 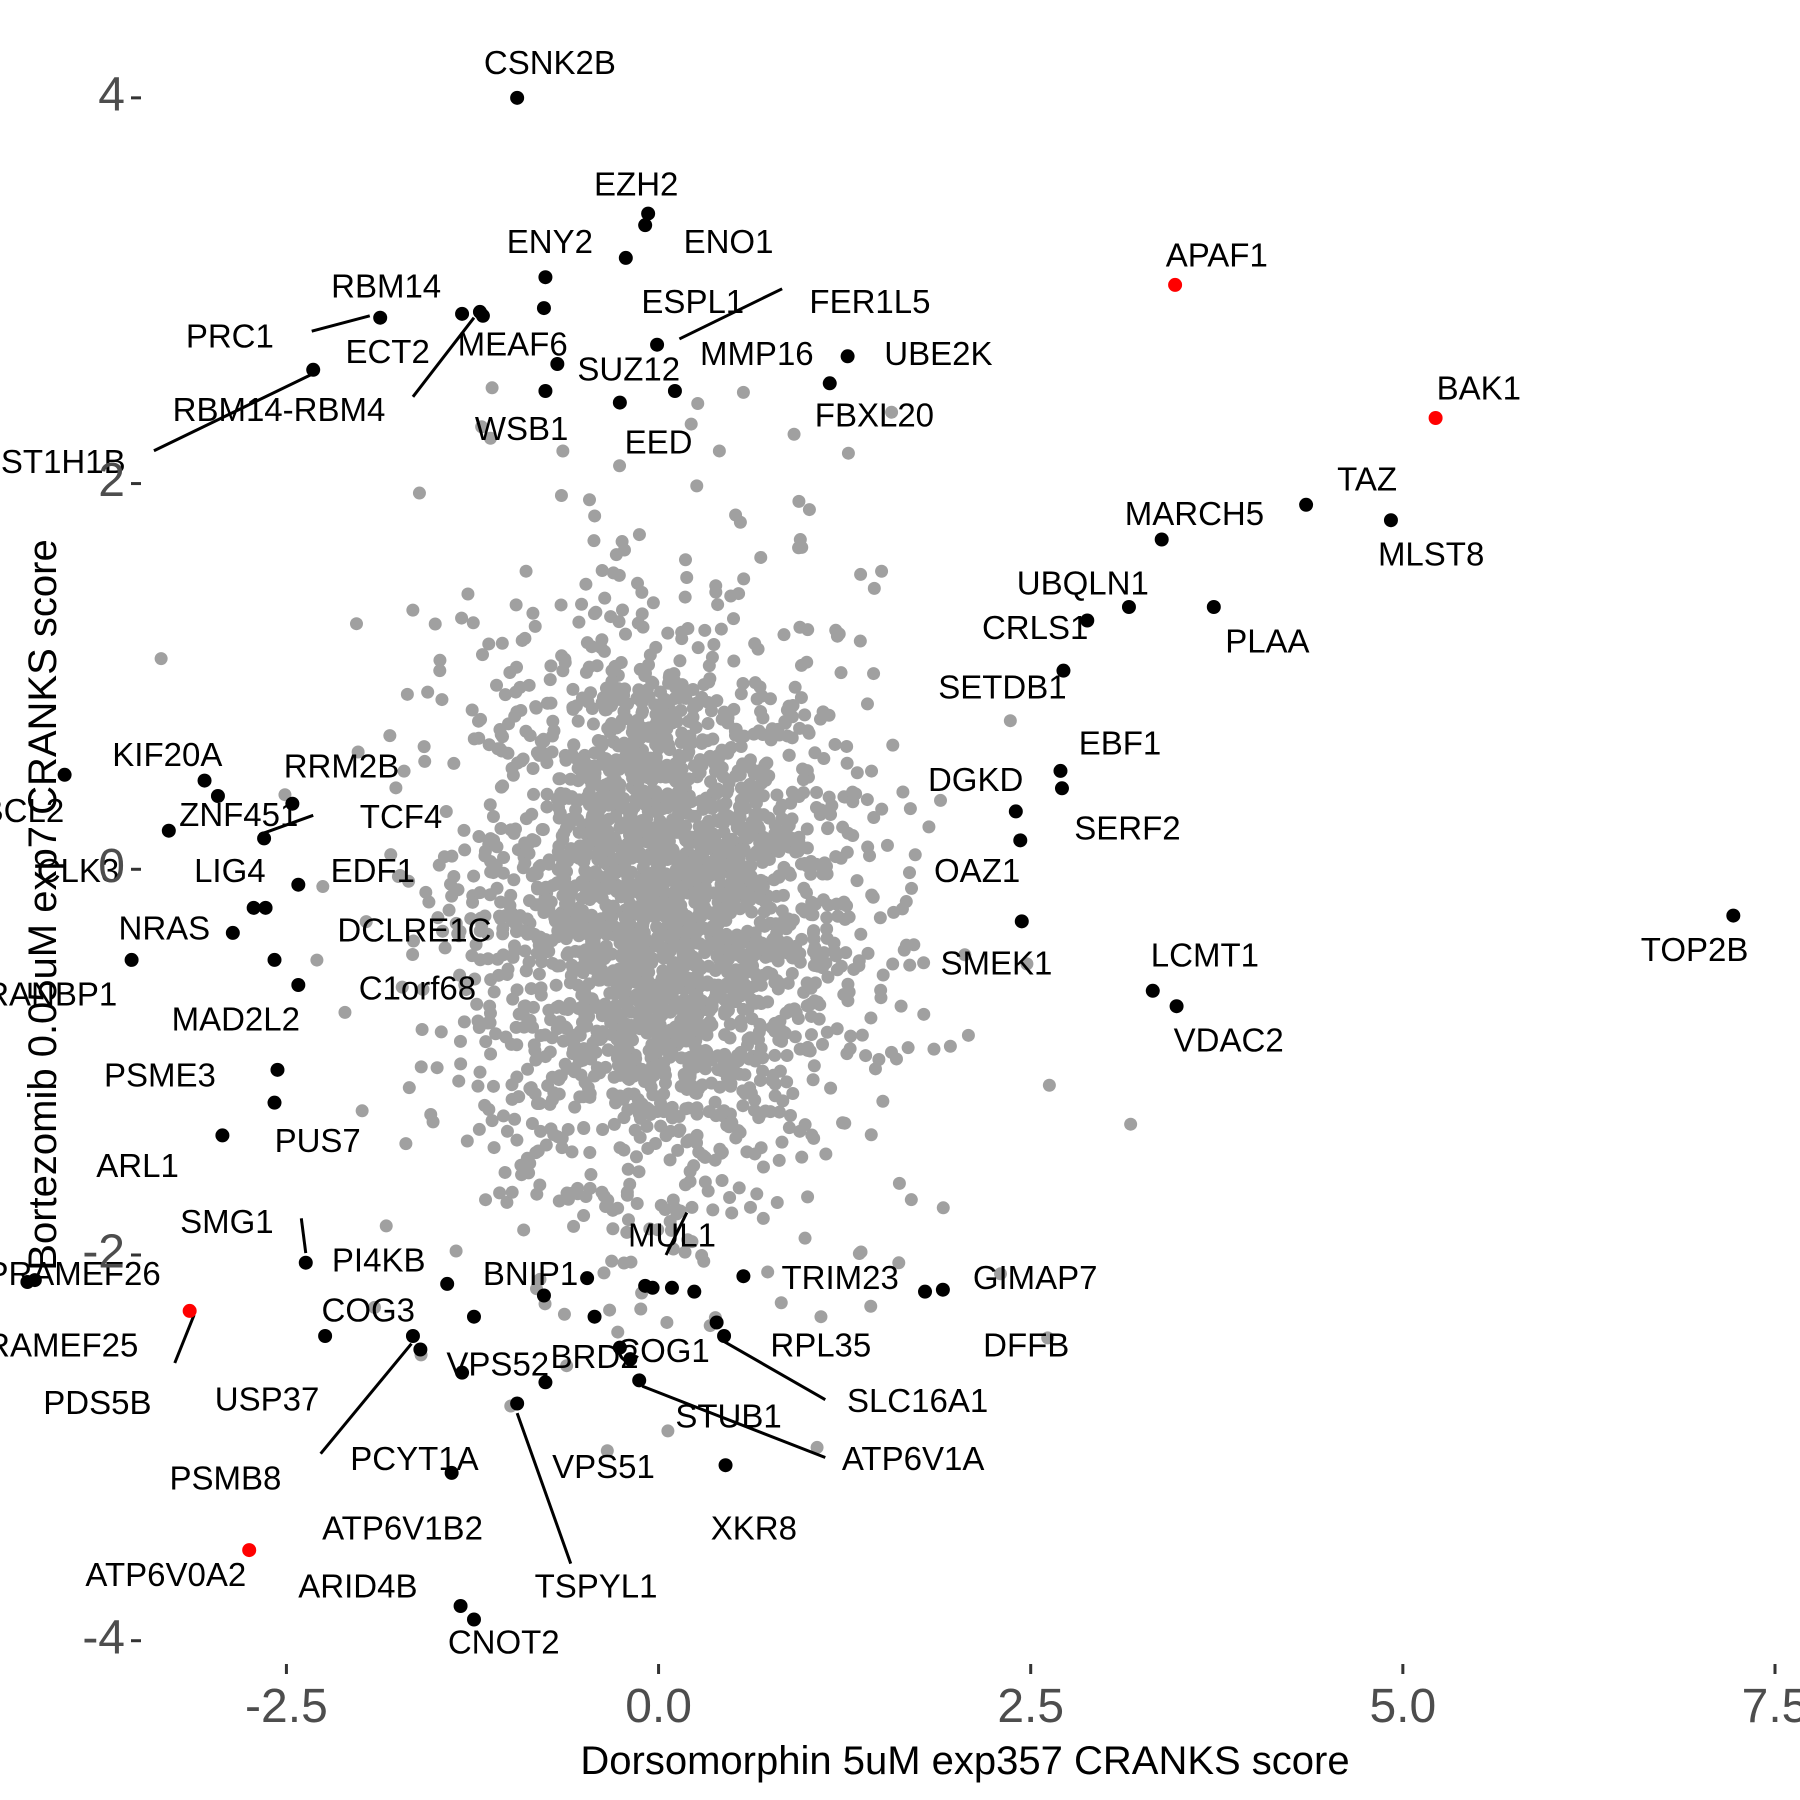 What do you see at coordinates (1205, 955) in the screenshot?
I see `gene-label: LCMT1` at bounding box center [1205, 955].